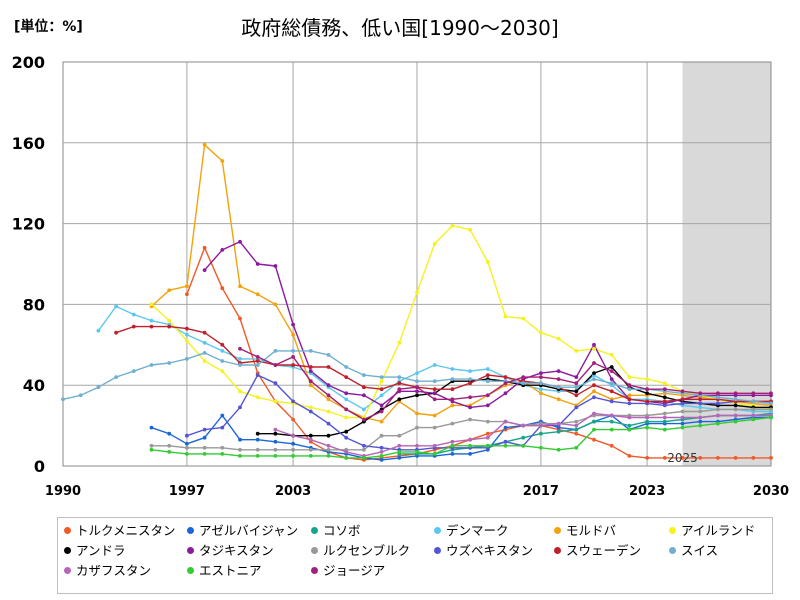 The height and width of the screenshot is (600, 800). Describe the element at coordinates (28, 62) in the screenshot. I see `y-tick-label: 200` at that location.